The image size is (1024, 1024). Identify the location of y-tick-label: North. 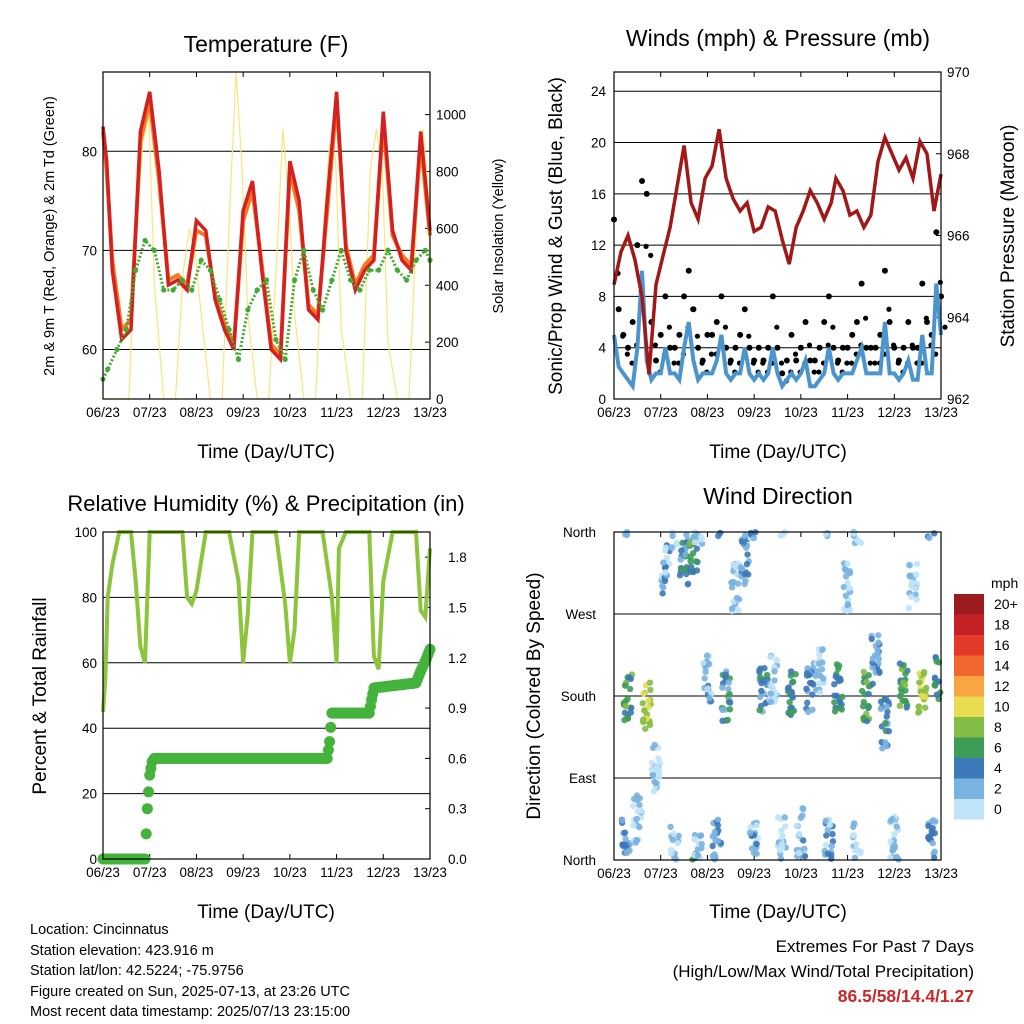
(579, 860).